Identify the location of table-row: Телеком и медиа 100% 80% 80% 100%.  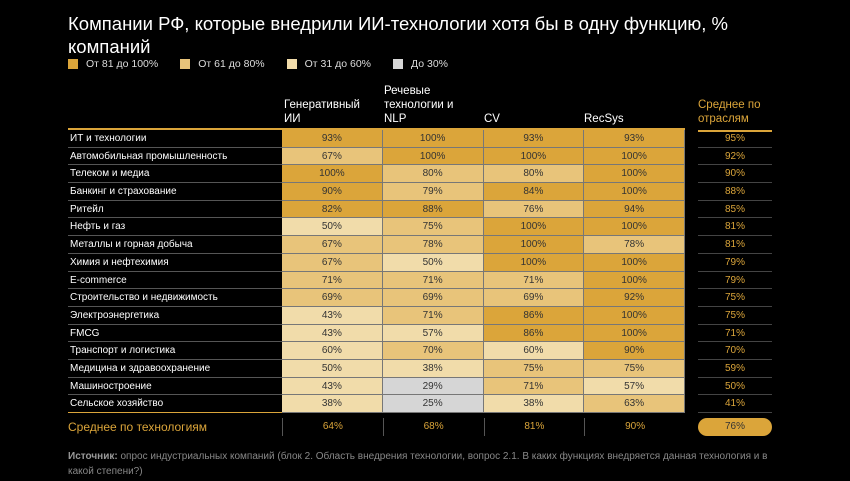
(376, 174).